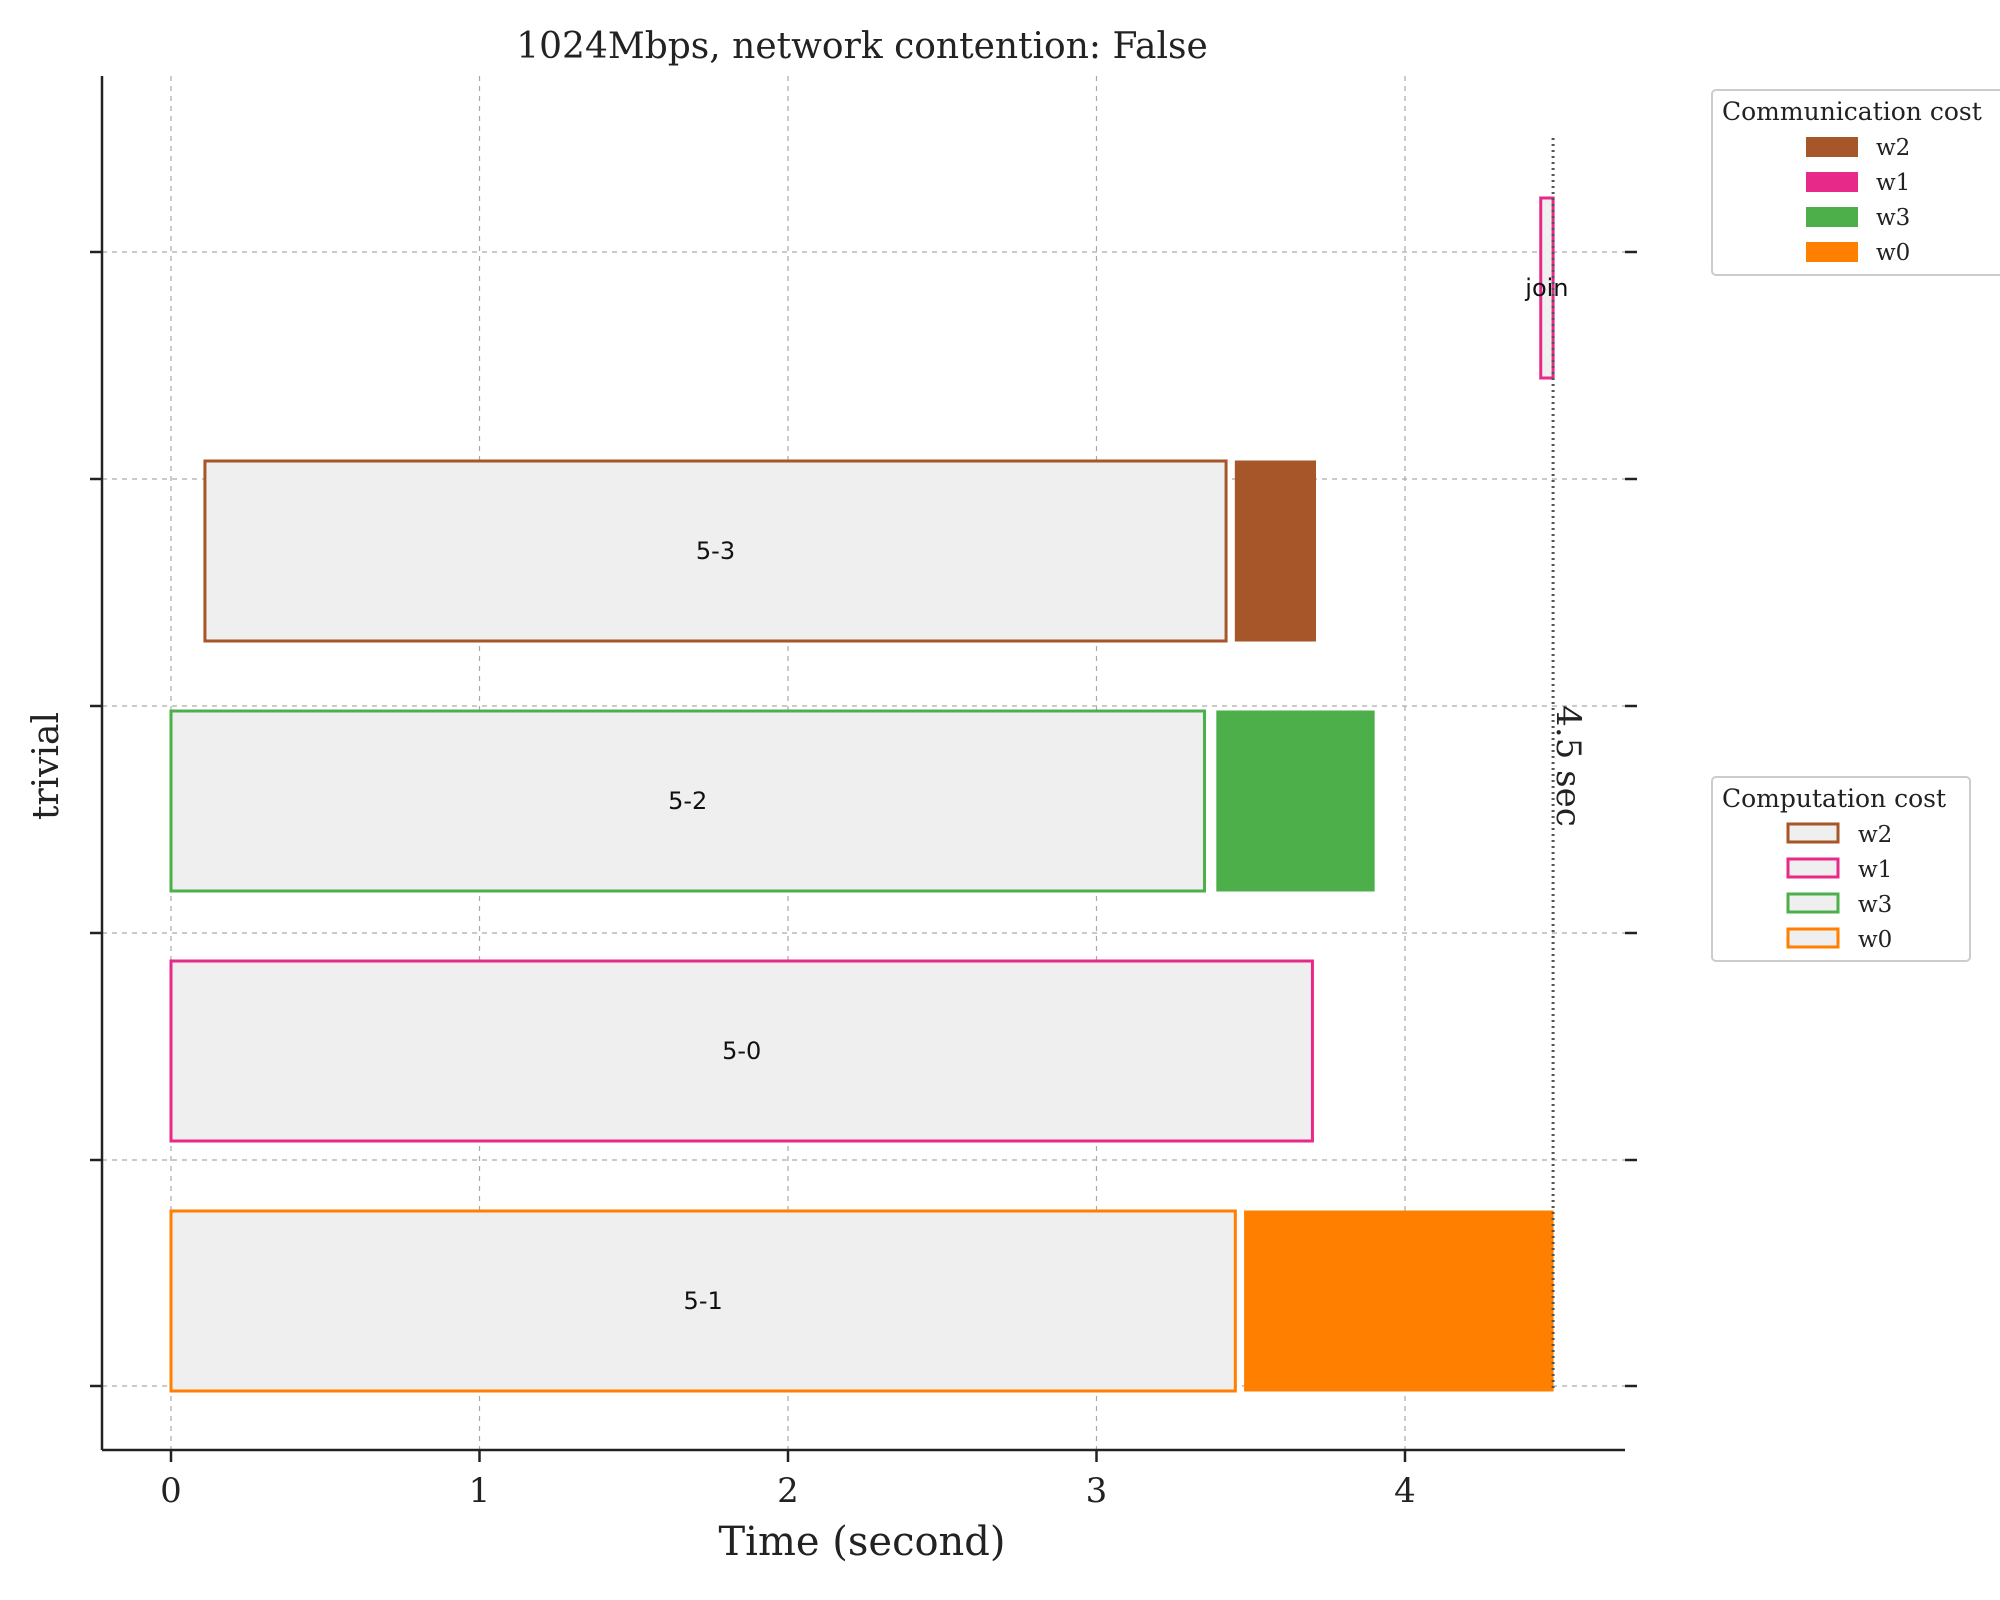 This screenshot has height=1600, width=2000. I want to click on bar-label: 5-2, so click(687, 801).